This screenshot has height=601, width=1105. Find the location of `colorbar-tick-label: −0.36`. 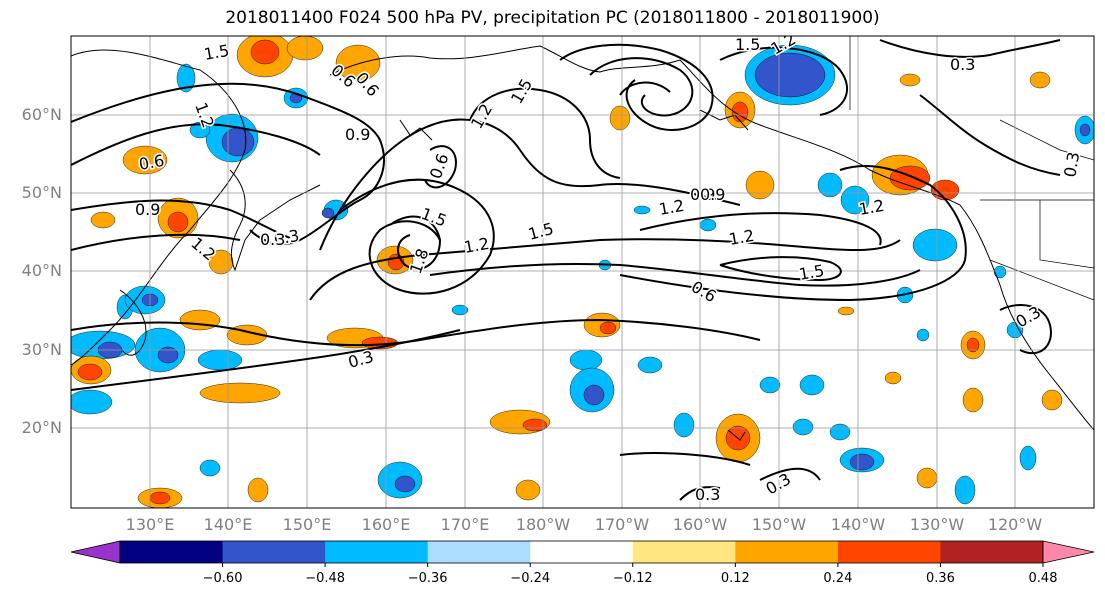

colorbar-tick-label: −0.36 is located at coordinates (427, 578).